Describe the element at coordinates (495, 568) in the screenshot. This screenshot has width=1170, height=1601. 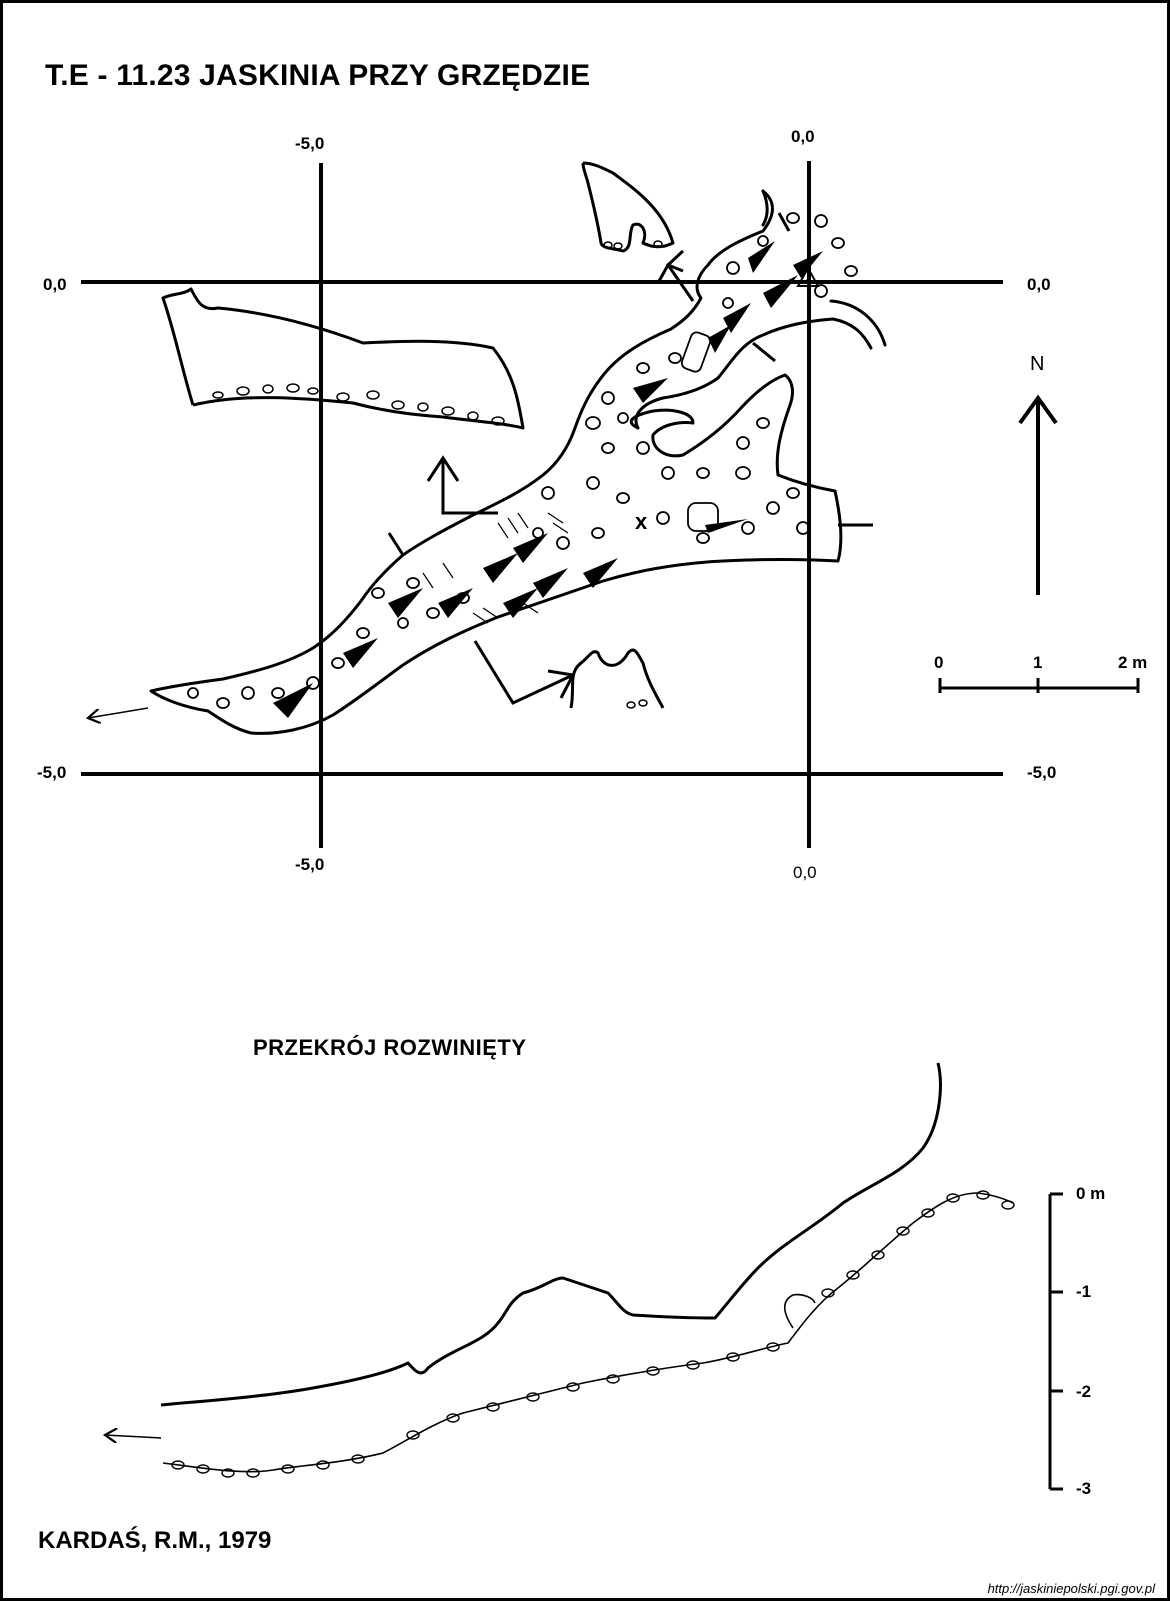
I see `sediment-hatching` at that location.